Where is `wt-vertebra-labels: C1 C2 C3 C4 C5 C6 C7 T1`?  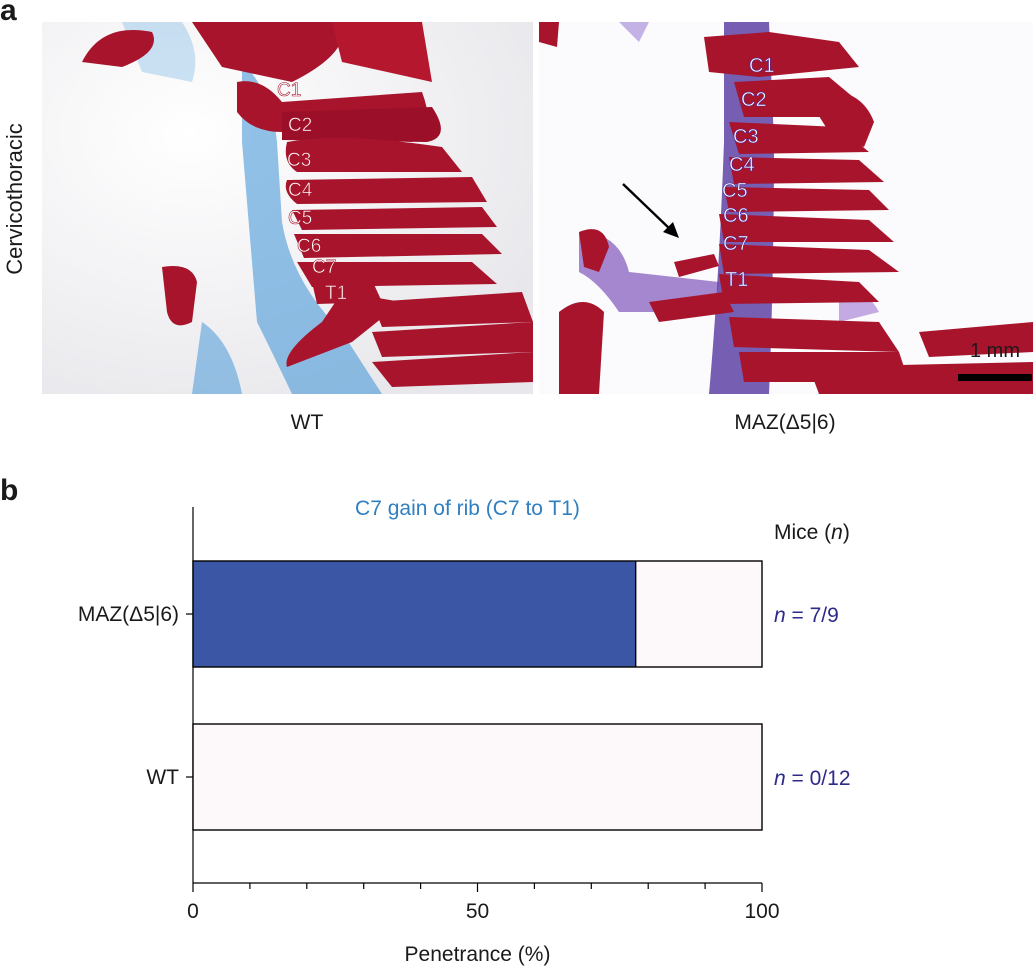 wt-vertebra-labels: C1 C2 C3 C4 C5 C6 C7 T1 is located at coordinates (312, 192).